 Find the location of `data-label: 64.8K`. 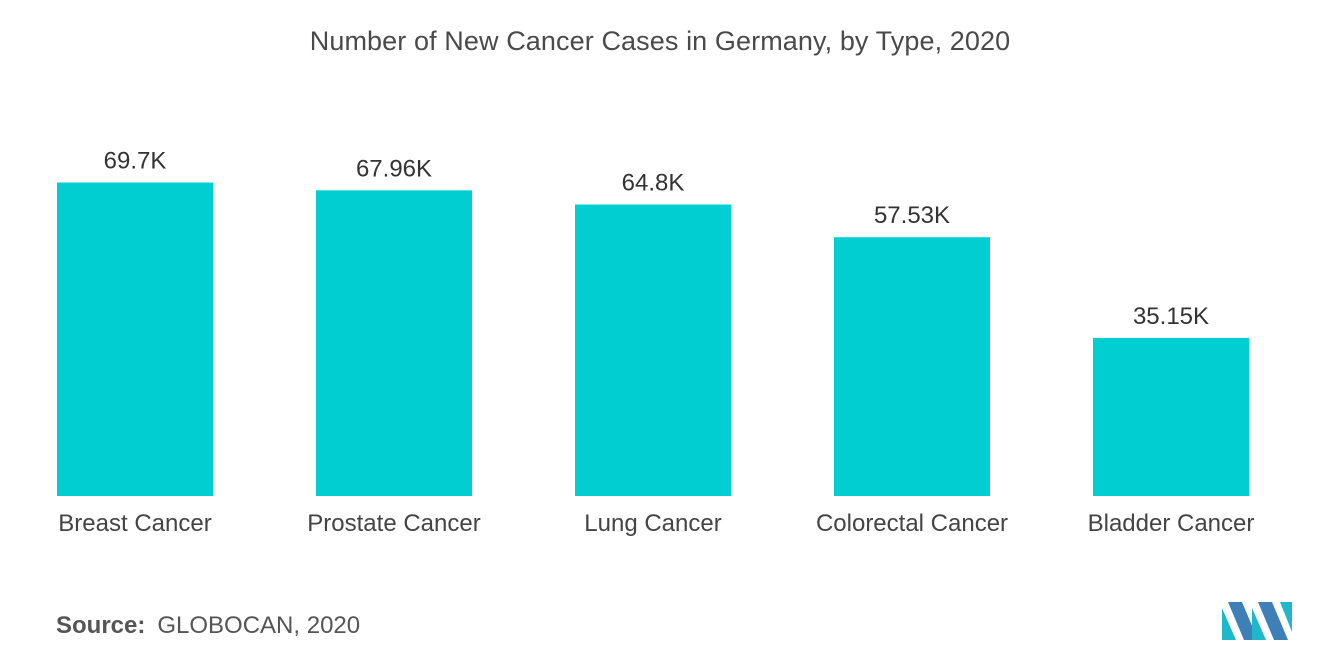

data-label: 64.8K is located at coordinates (653, 183).